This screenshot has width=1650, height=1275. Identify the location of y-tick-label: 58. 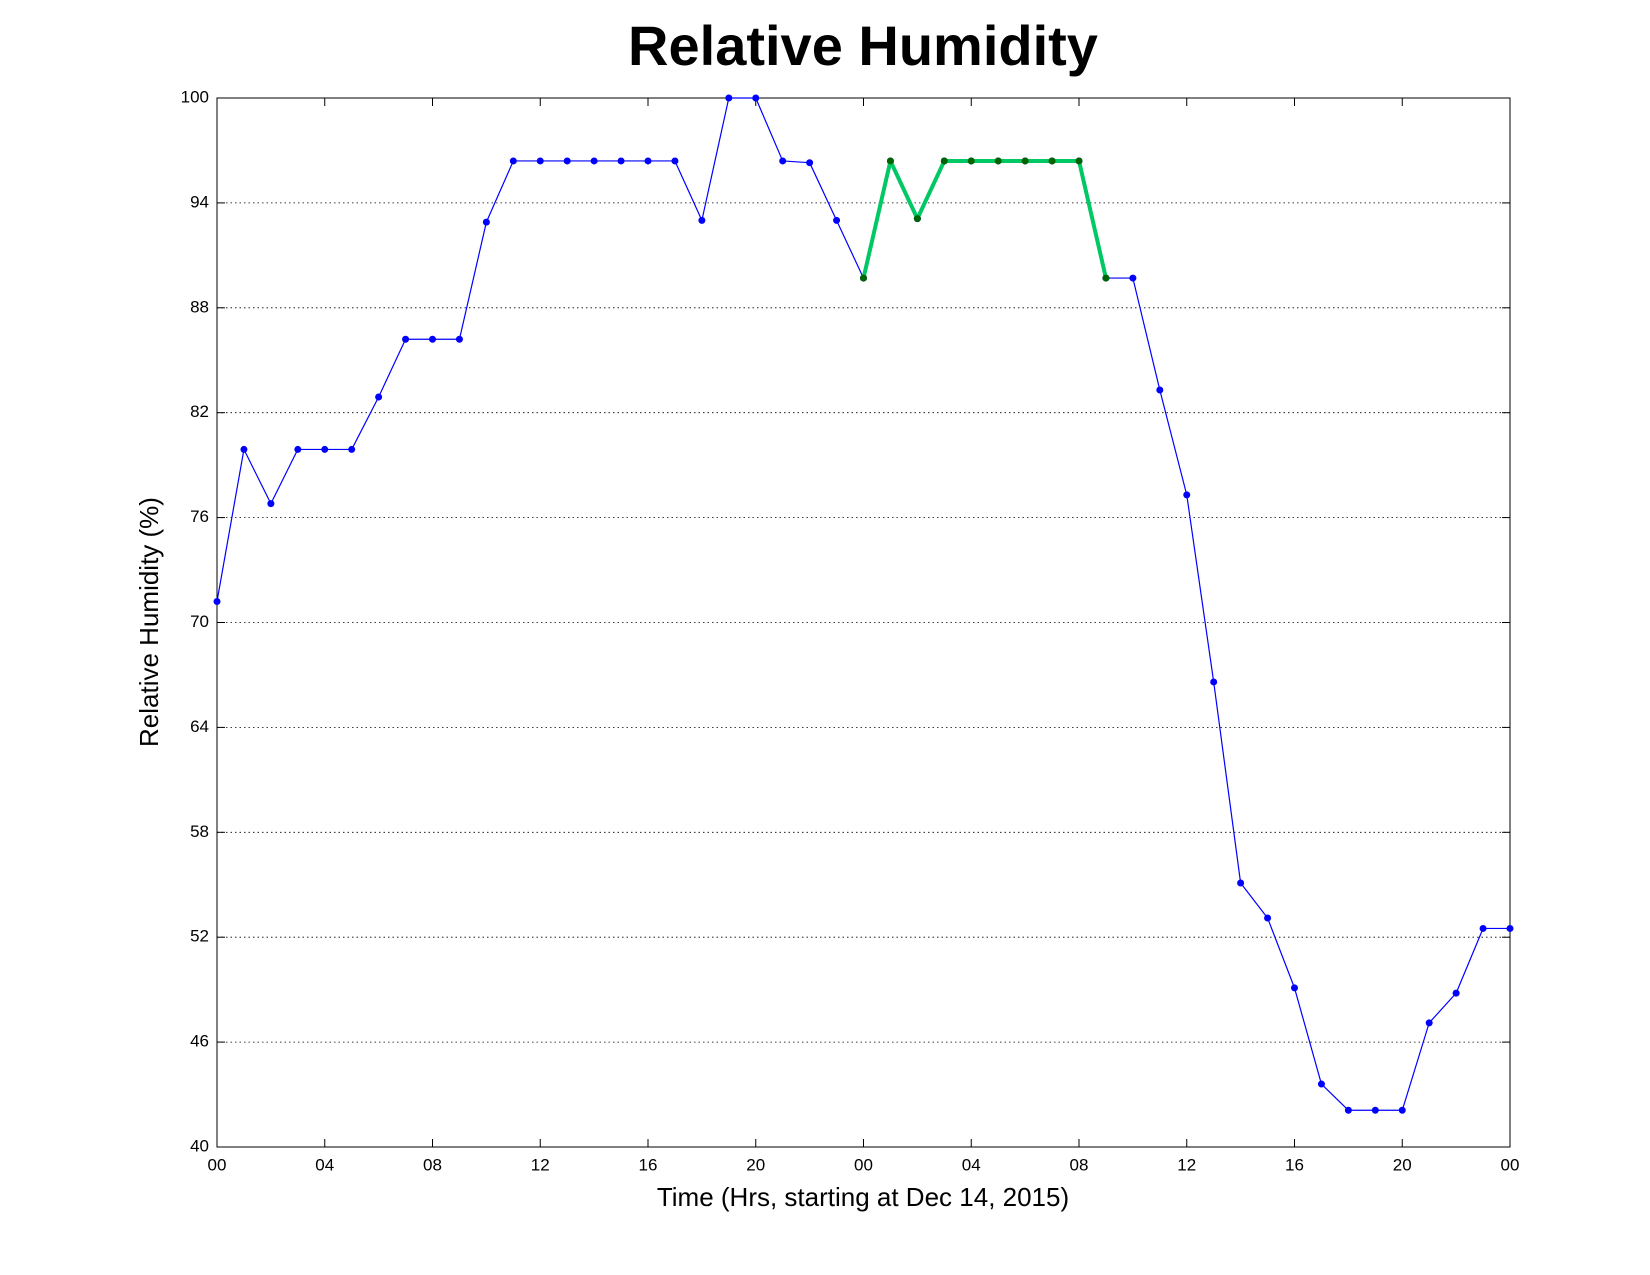
(199, 831).